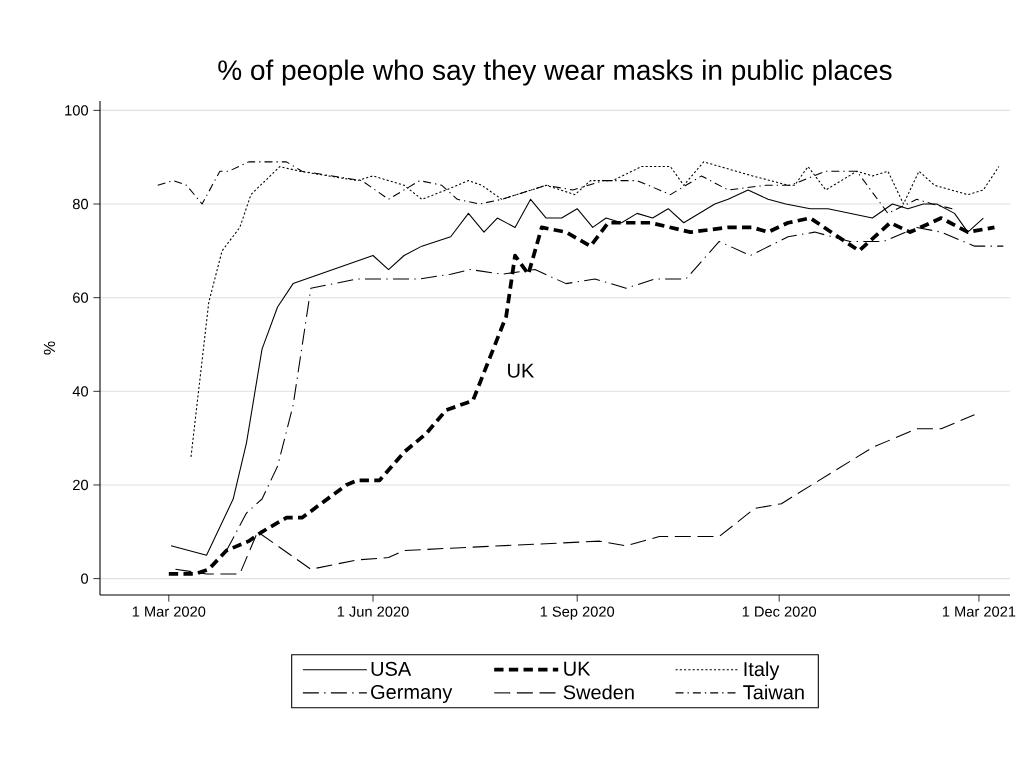  What do you see at coordinates (773, 692) in the screenshot?
I see `legend-label: Taiwan` at bounding box center [773, 692].